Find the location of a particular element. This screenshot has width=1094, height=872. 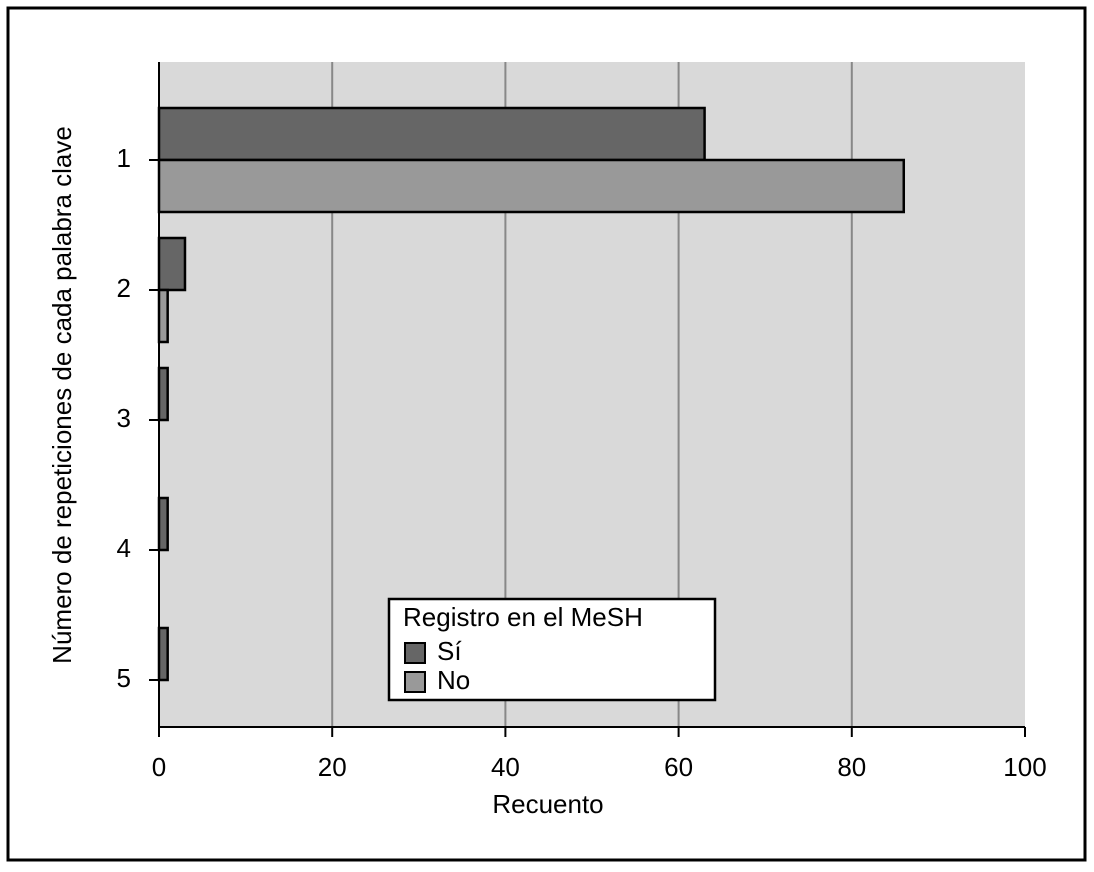

x-tick-label: 40 is located at coordinates (505, 767).